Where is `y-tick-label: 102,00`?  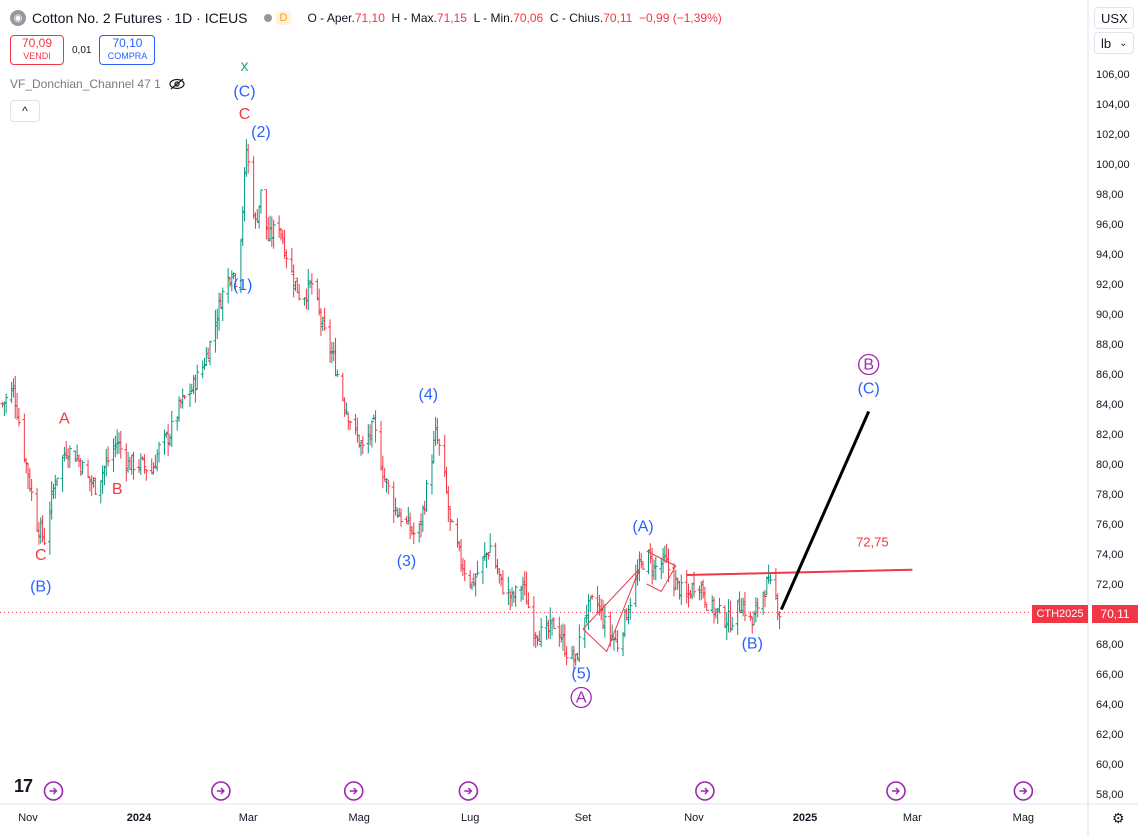
y-tick-label: 102,00 is located at coordinates (1113, 135).